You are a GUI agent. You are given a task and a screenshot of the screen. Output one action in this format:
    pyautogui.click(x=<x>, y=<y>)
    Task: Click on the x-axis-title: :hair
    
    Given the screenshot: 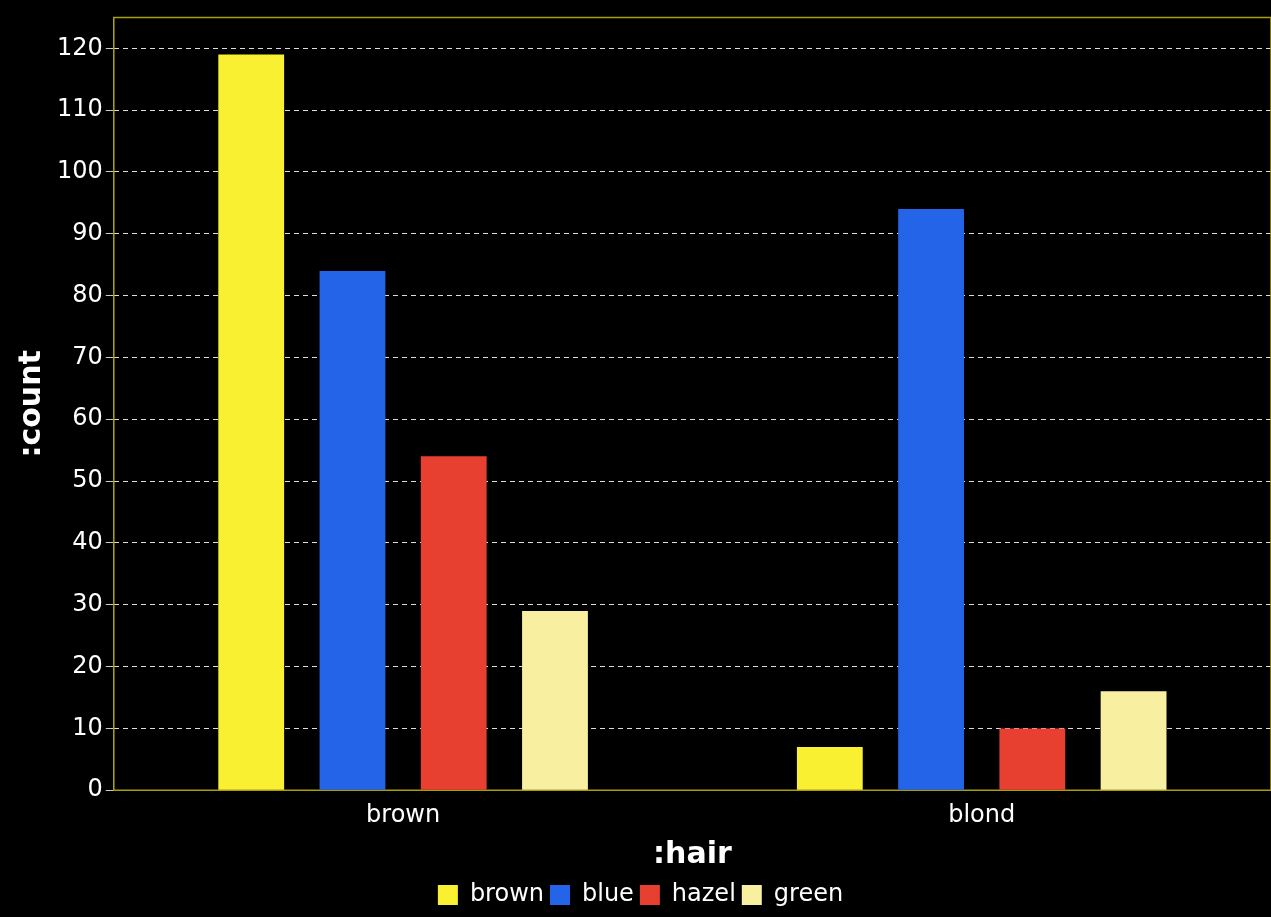 What is the action you would take?
    pyautogui.click(x=692, y=852)
    